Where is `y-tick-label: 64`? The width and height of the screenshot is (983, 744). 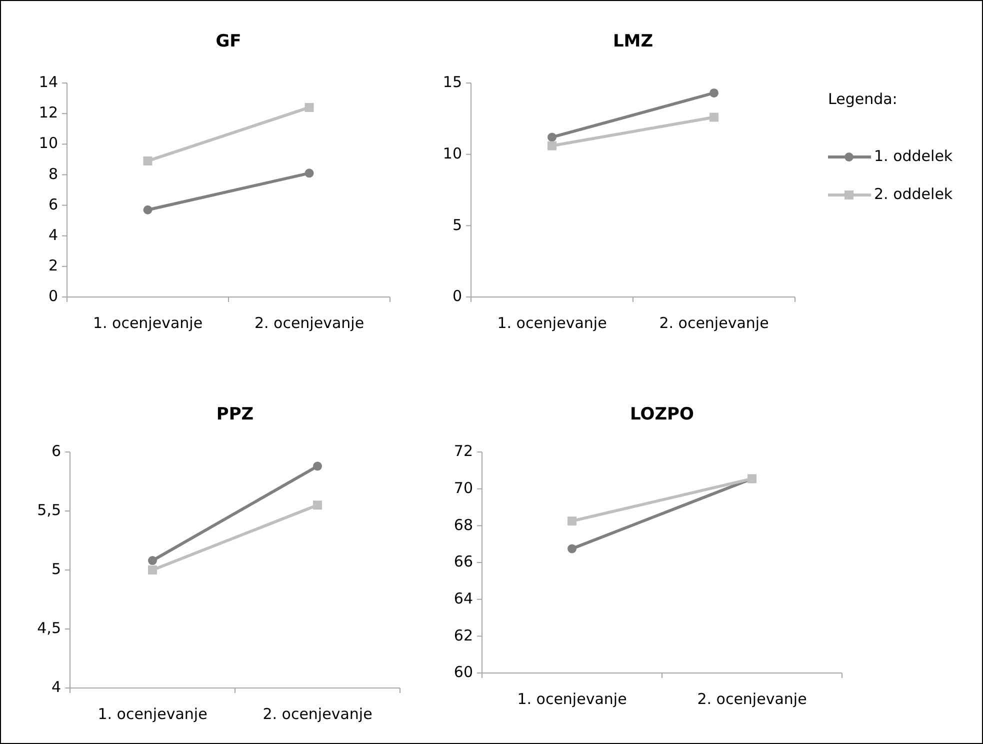 y-tick-label: 64 is located at coordinates (463, 598).